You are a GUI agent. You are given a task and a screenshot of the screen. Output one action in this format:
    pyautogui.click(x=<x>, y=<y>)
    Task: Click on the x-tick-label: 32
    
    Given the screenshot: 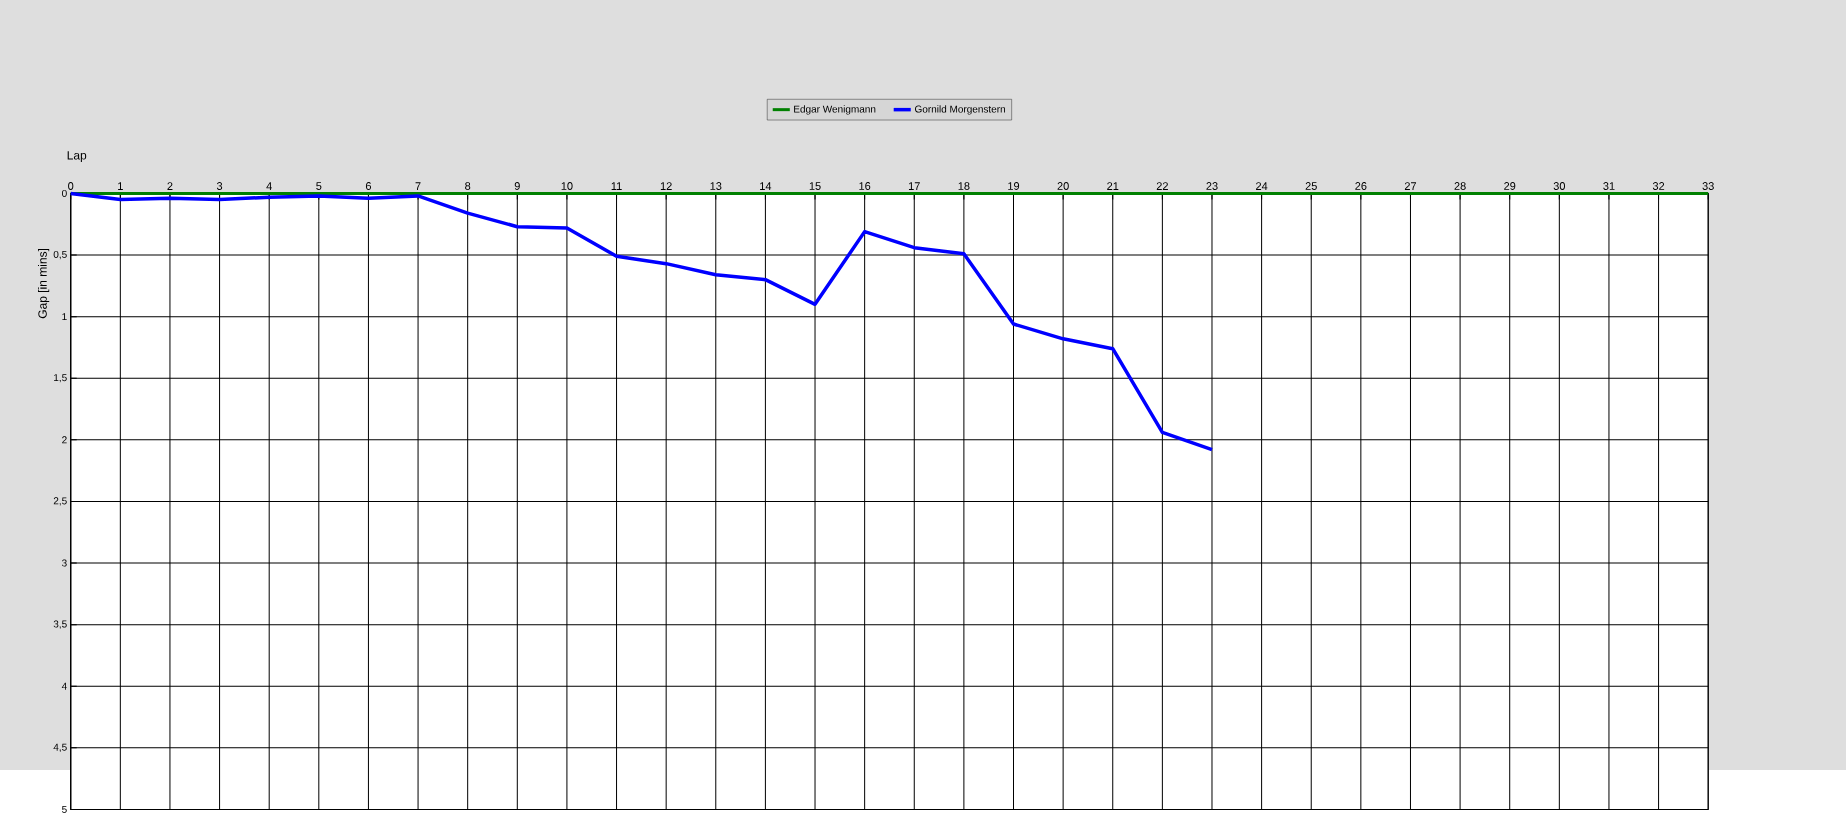 What is the action you would take?
    pyautogui.click(x=1658, y=186)
    